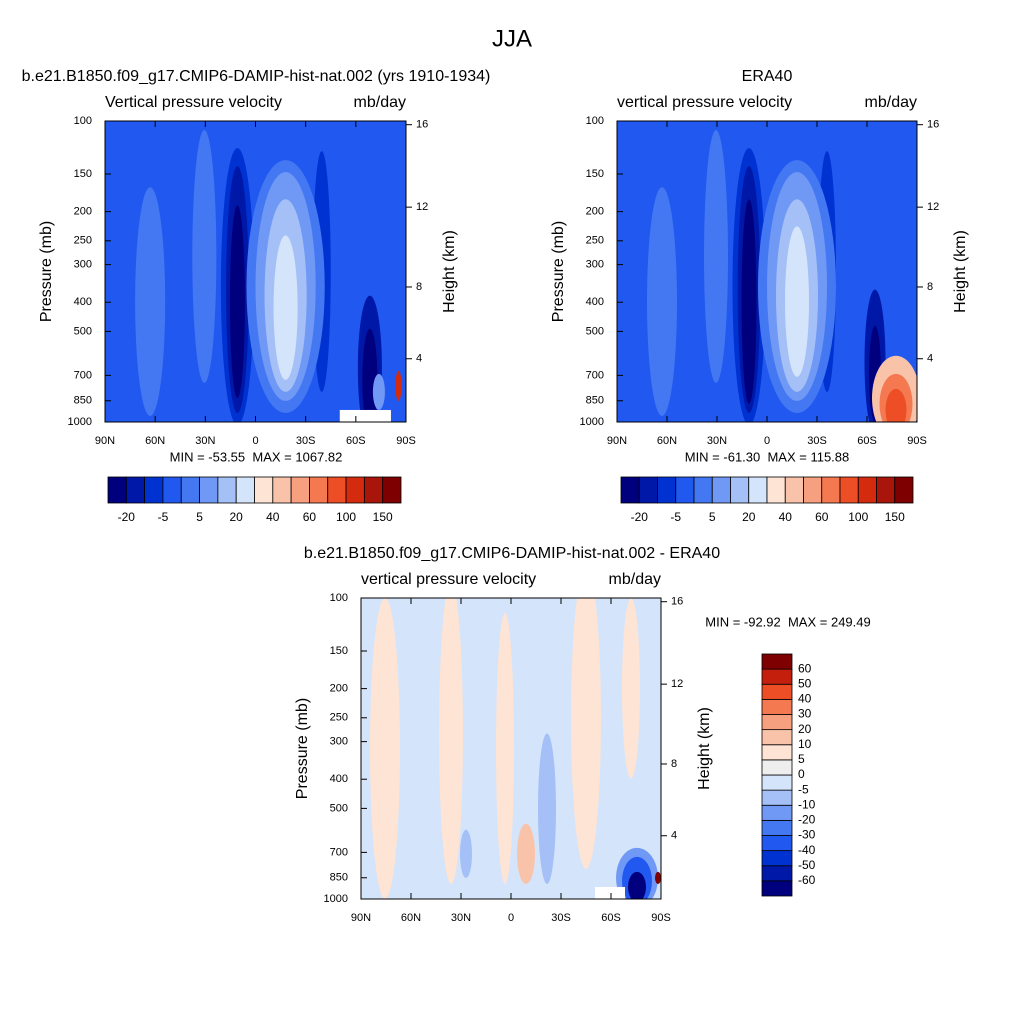 This screenshot has width=1024, height=1024. Describe the element at coordinates (256, 456) in the screenshot. I see `min-max-stats: MIN = -53.55 MAX = 1067.82` at that location.